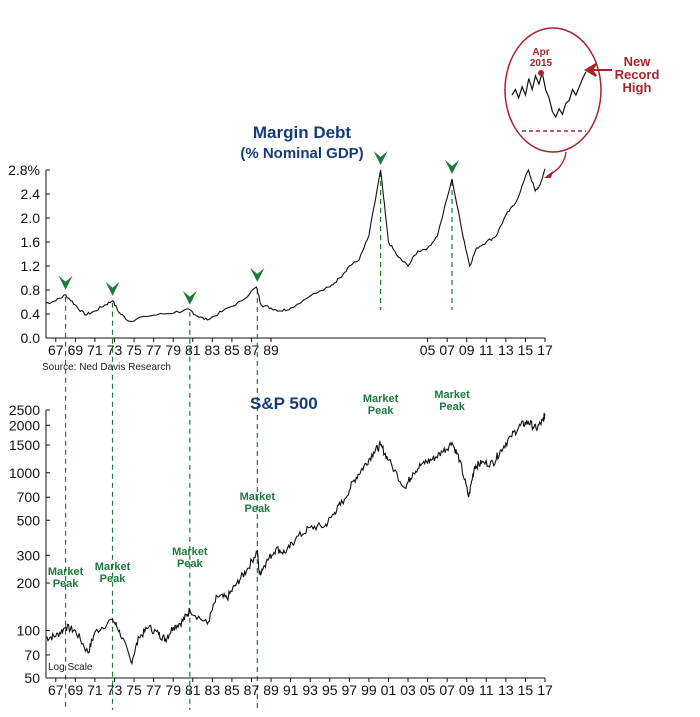 This screenshot has height=717, width=700. I want to click on margin-debt-title: Margin Debt, so click(302, 132).